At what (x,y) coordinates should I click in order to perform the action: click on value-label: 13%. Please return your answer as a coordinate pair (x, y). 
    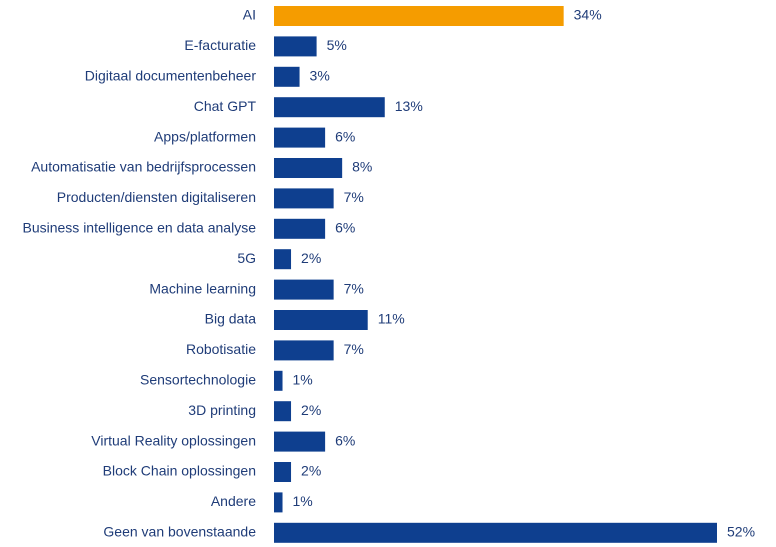
    Looking at the image, I should click on (409, 106).